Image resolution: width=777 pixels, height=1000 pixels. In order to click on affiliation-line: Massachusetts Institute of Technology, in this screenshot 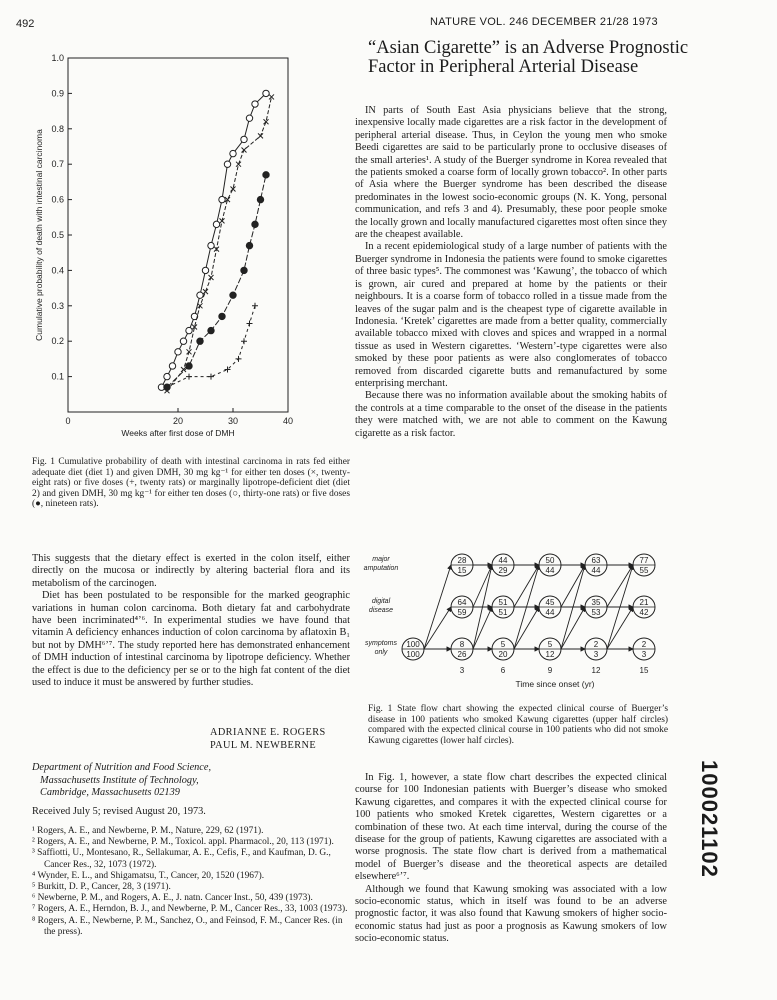, I will do `click(119, 780)`.